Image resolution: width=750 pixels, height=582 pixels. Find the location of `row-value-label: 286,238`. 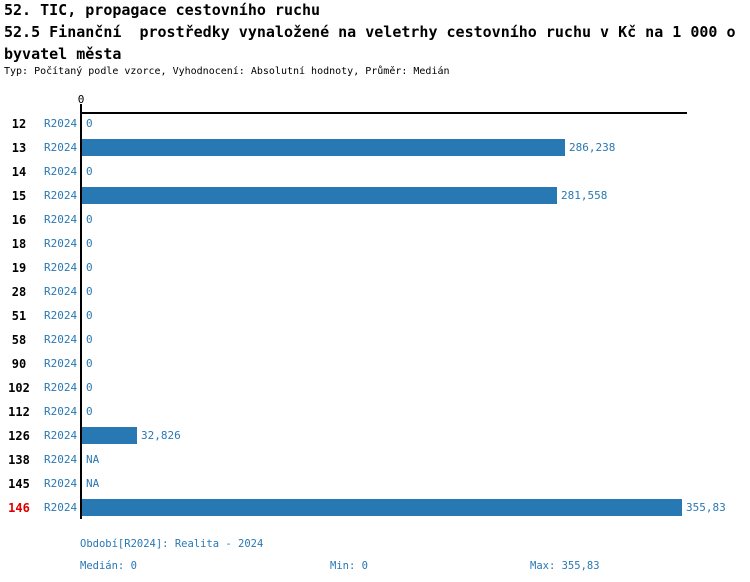

row-value-label: 286,238 is located at coordinates (592, 147).